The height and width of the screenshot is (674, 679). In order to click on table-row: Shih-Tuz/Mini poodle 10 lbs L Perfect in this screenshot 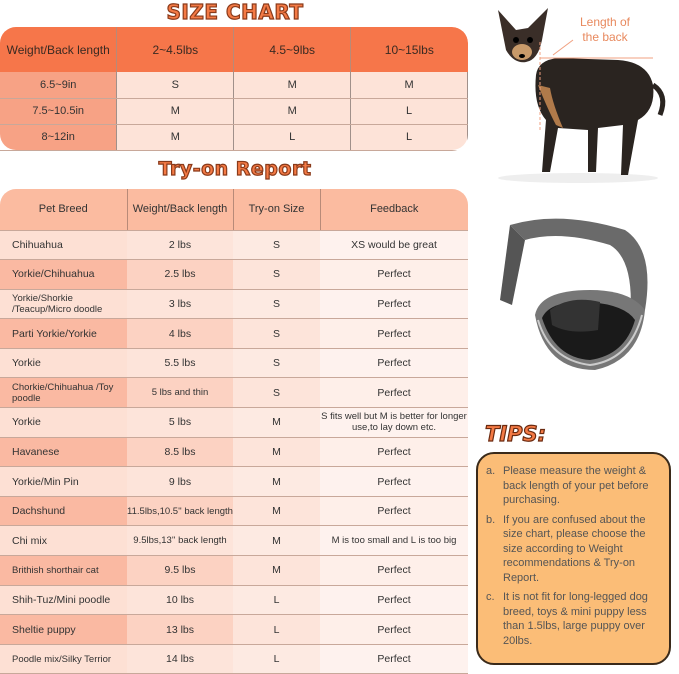, I will do `click(234, 600)`.